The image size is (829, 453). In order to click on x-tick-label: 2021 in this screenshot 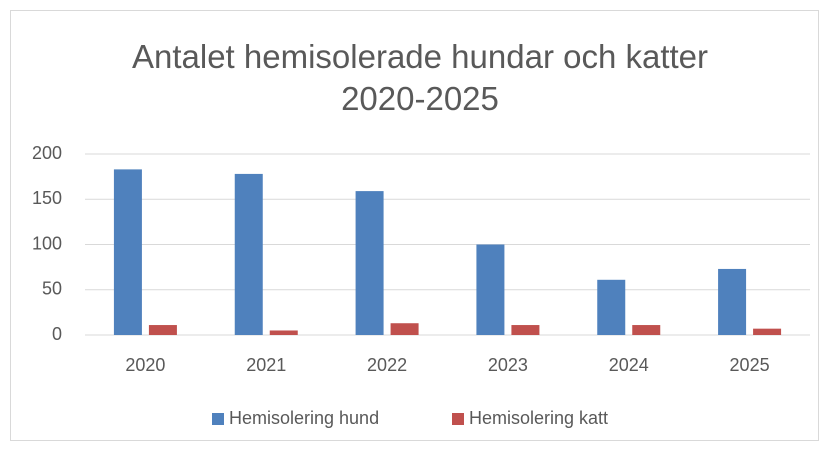, I will do `click(266, 365)`.